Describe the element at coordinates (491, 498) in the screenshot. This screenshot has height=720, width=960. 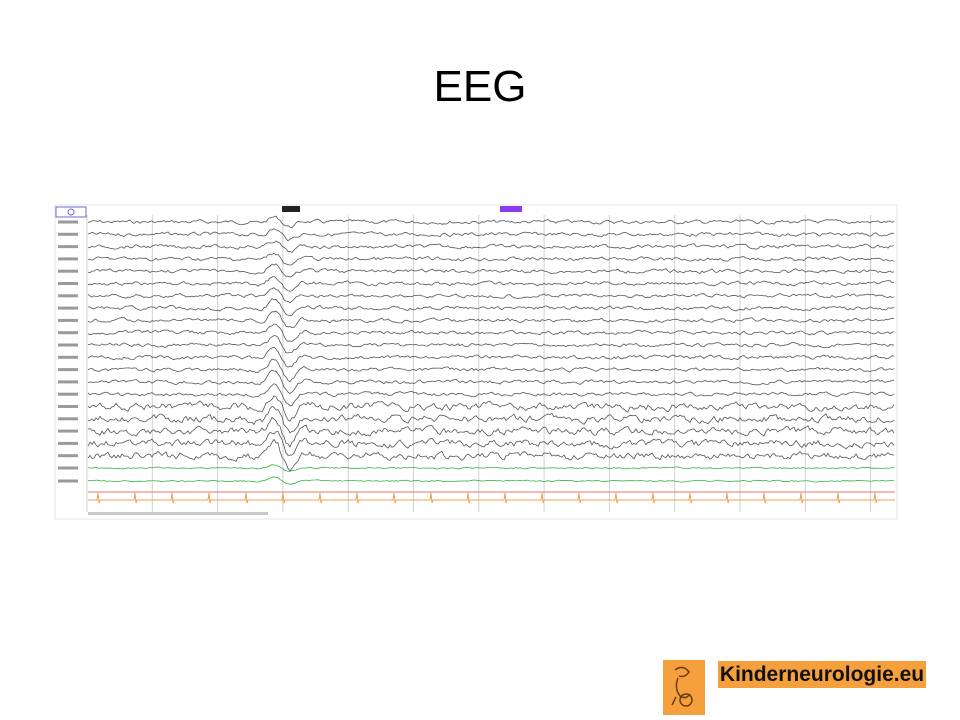
I see `ecg-trace` at that location.